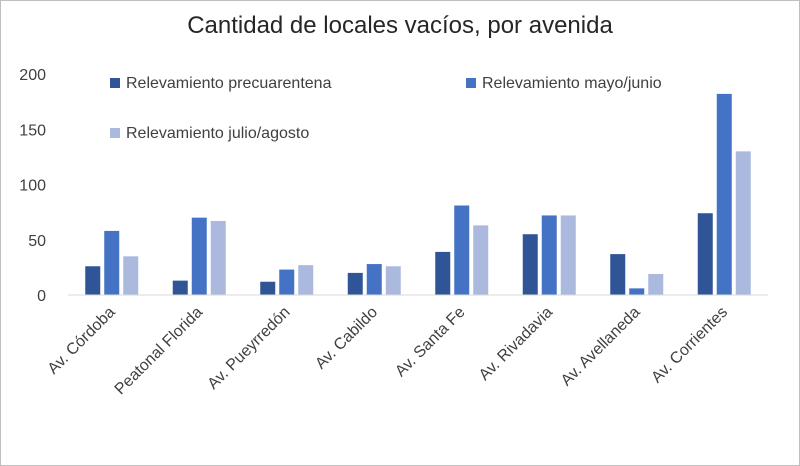  Describe the element at coordinates (217, 133) in the screenshot. I see `legend-label: Relevamiento julio/agosto` at that location.